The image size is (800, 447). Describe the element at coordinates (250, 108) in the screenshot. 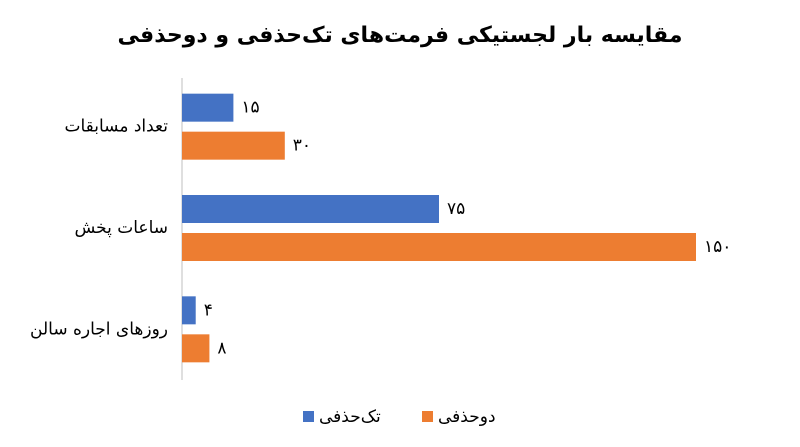

I see `value-label: ۱۵` at that location.